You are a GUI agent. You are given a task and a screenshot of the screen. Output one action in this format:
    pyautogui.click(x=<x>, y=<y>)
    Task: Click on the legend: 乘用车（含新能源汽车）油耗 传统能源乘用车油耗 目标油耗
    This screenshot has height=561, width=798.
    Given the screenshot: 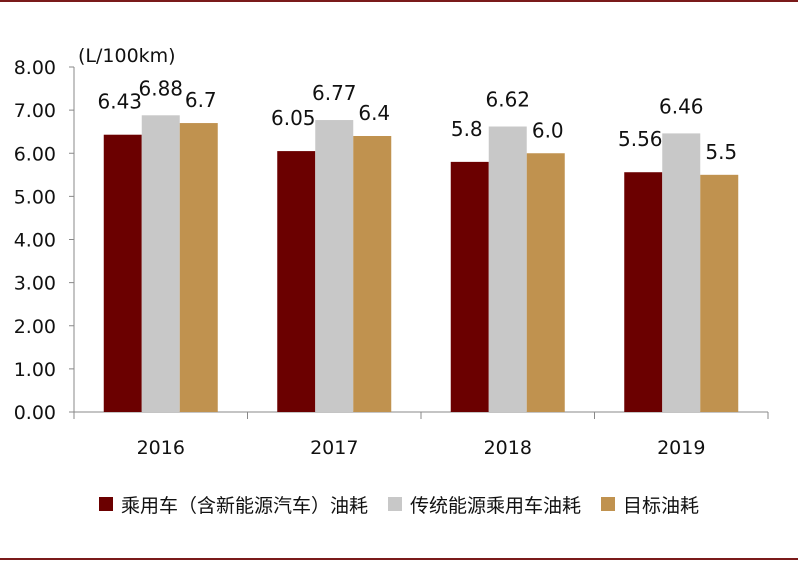 What is the action you would take?
    pyautogui.click(x=399, y=504)
    